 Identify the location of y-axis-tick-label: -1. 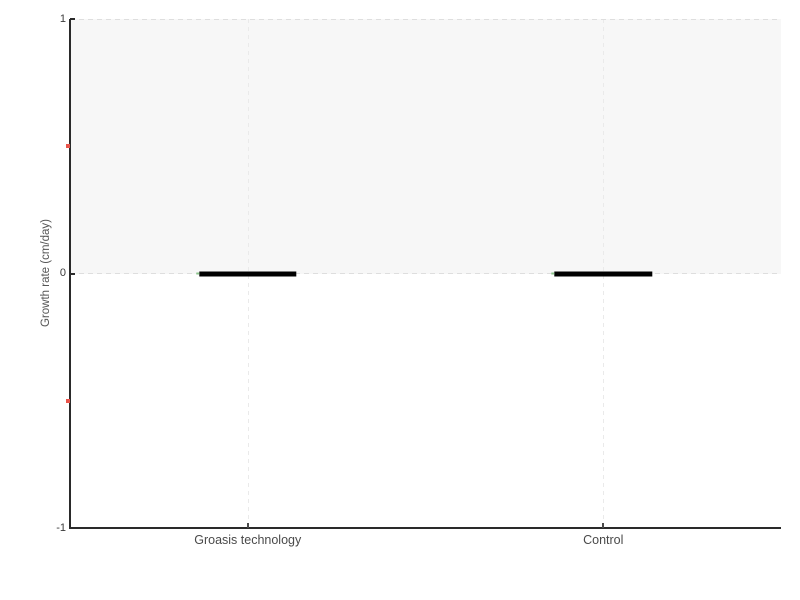
(61, 527).